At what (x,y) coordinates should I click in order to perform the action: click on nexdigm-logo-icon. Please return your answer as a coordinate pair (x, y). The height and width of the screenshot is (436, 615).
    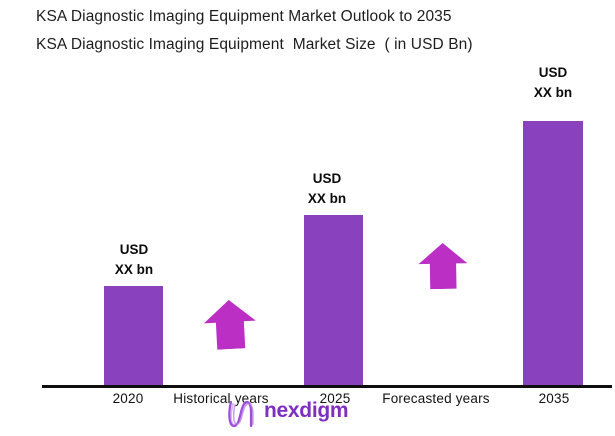
    Looking at the image, I should click on (241, 414).